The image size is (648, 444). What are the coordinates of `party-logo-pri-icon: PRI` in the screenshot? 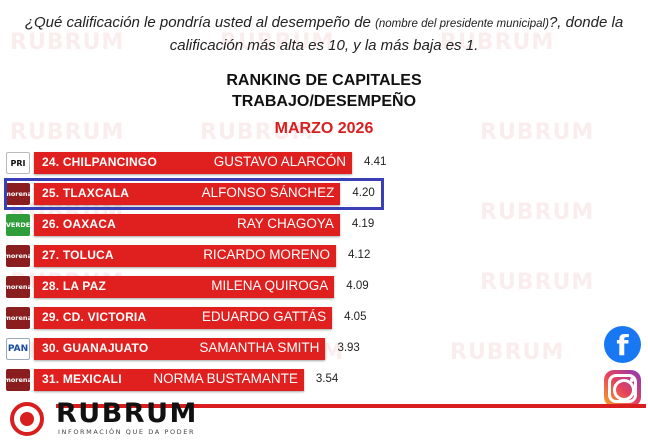 It's located at (18, 163).